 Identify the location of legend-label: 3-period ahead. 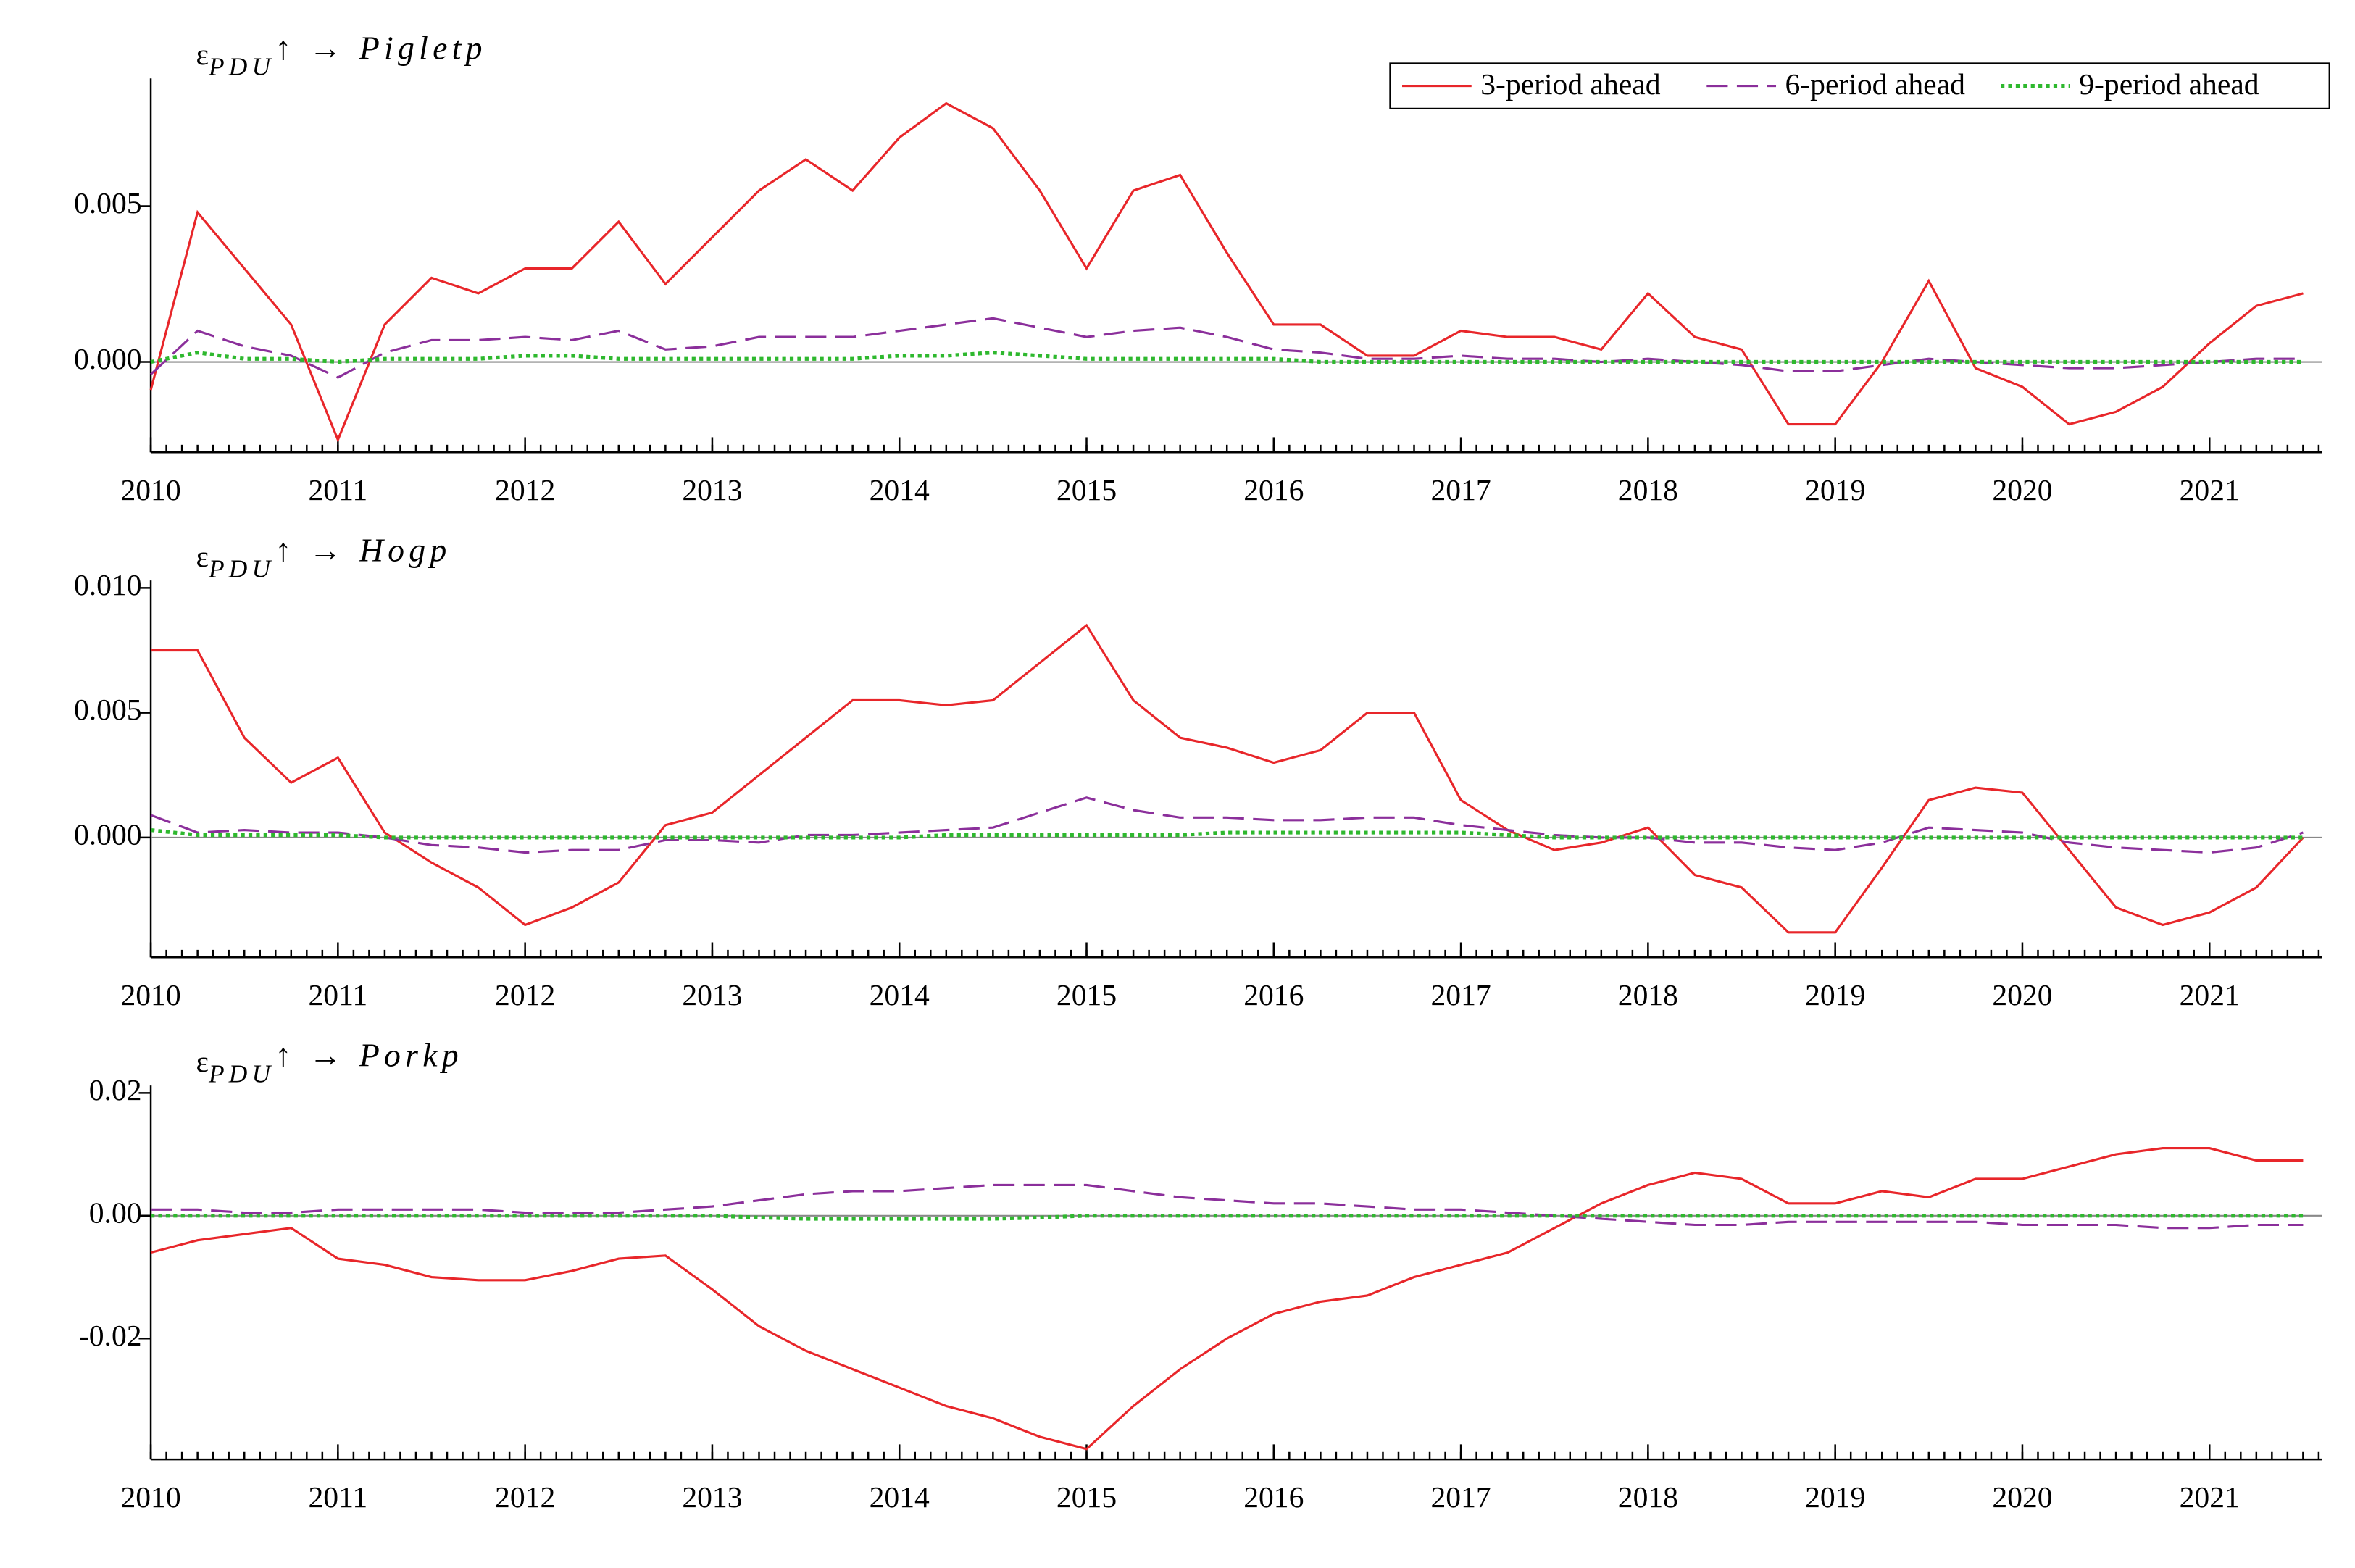
(1570, 84).